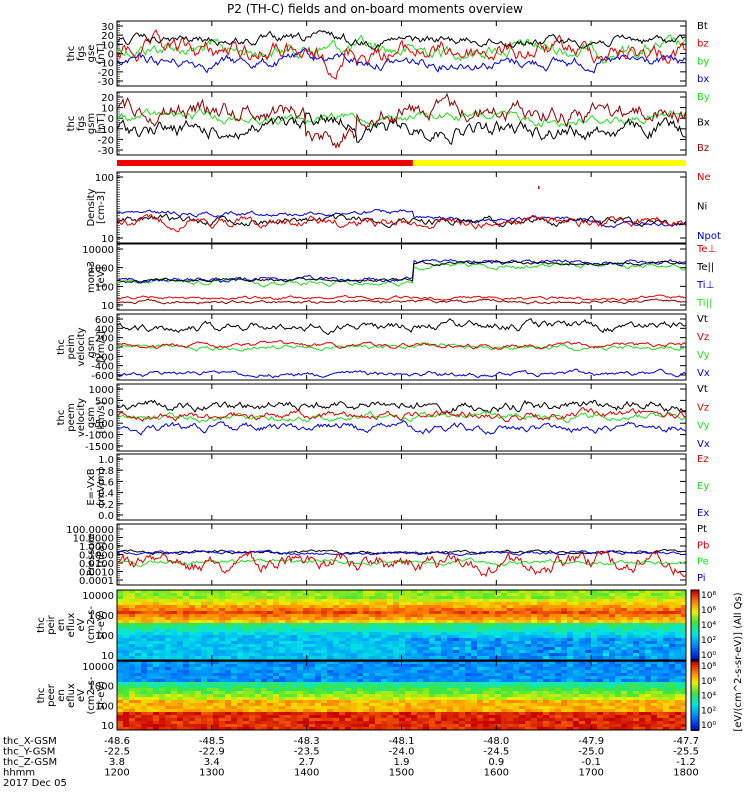 The height and width of the screenshot is (800, 750). What do you see at coordinates (107, 306) in the screenshot?
I see `y-tick-label: 10` at bounding box center [107, 306].